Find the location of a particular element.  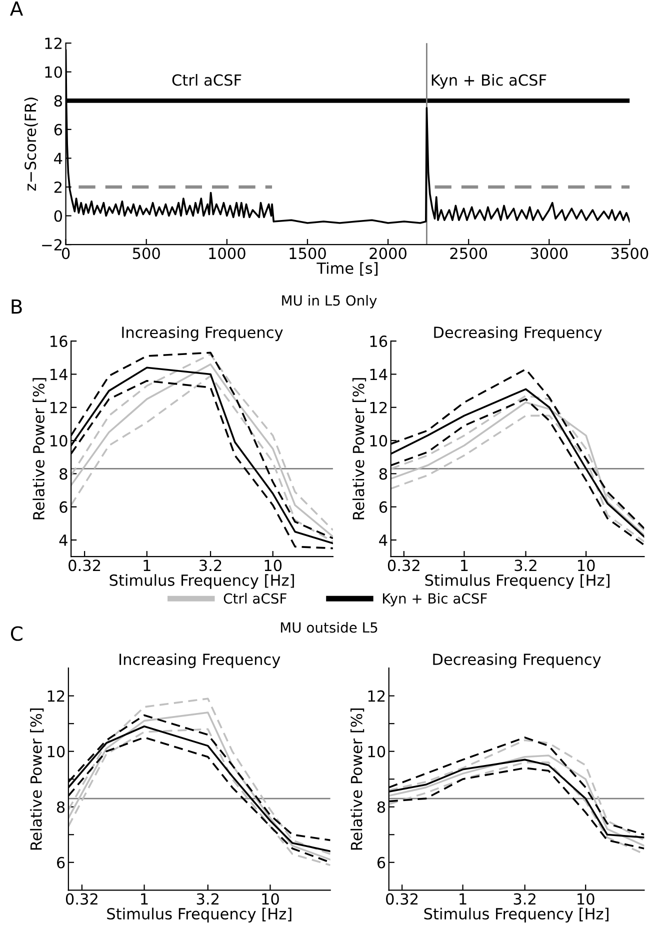

x-tick-label: 2500 is located at coordinates (469, 254).